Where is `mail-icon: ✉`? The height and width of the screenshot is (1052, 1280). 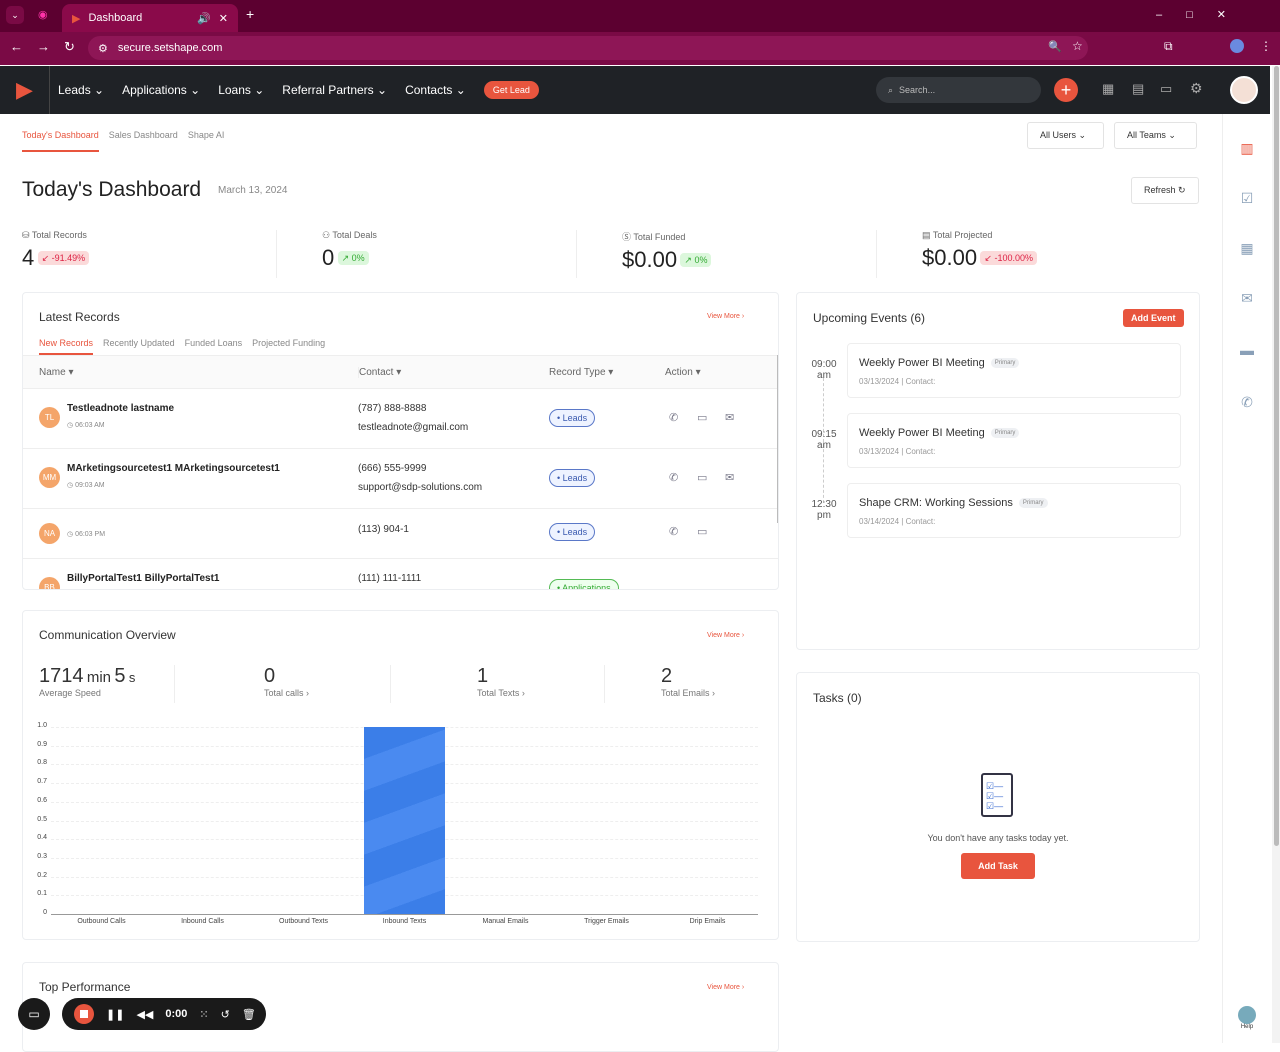 mail-icon: ✉ is located at coordinates (1247, 298).